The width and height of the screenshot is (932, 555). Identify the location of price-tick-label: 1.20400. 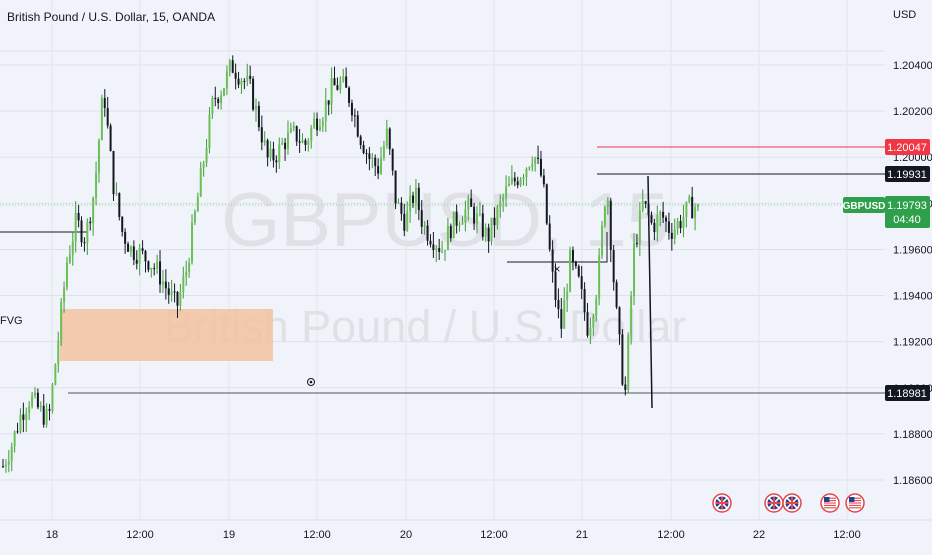
(912, 66).